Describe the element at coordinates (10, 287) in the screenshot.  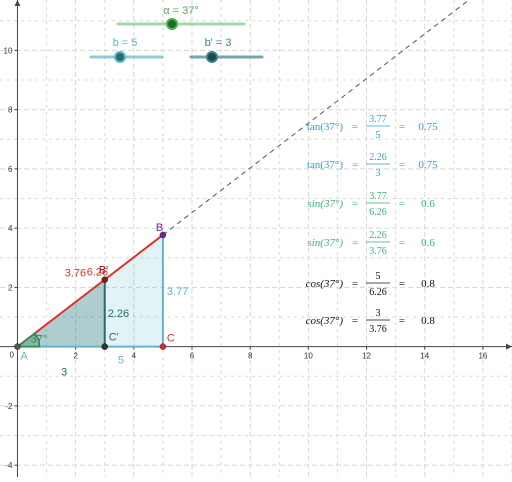
I see `y-tick-label: 2` at that location.